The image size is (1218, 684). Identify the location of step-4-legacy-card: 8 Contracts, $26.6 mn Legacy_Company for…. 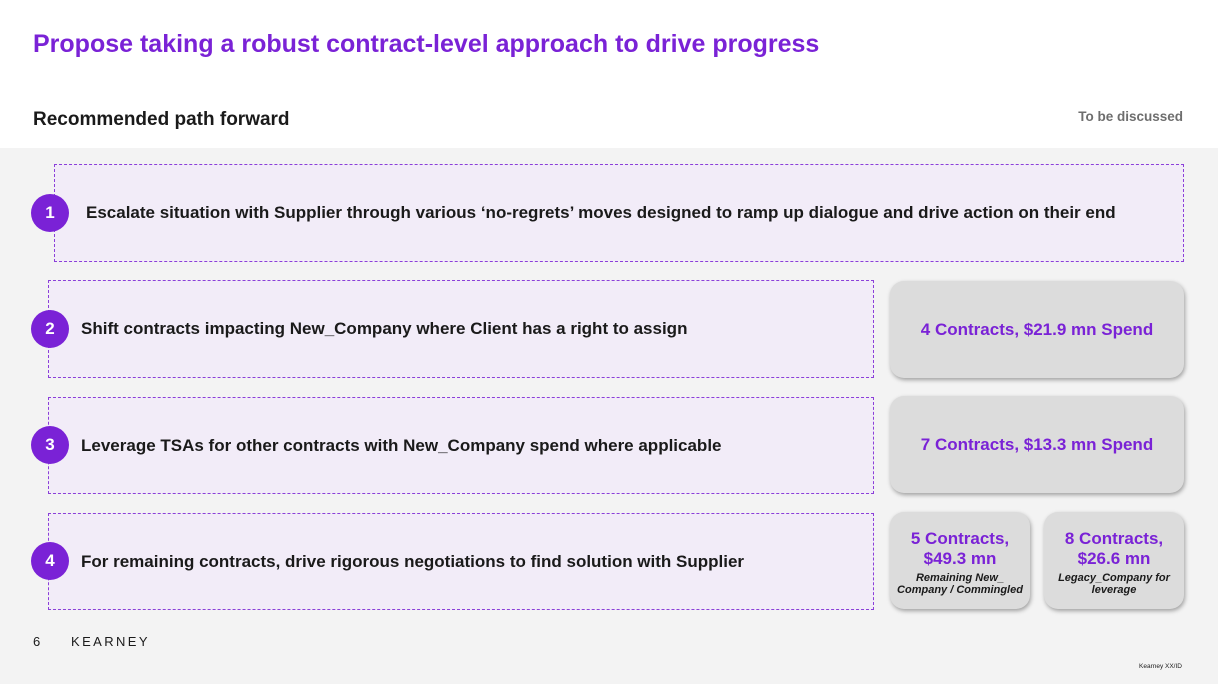
(1114, 560).